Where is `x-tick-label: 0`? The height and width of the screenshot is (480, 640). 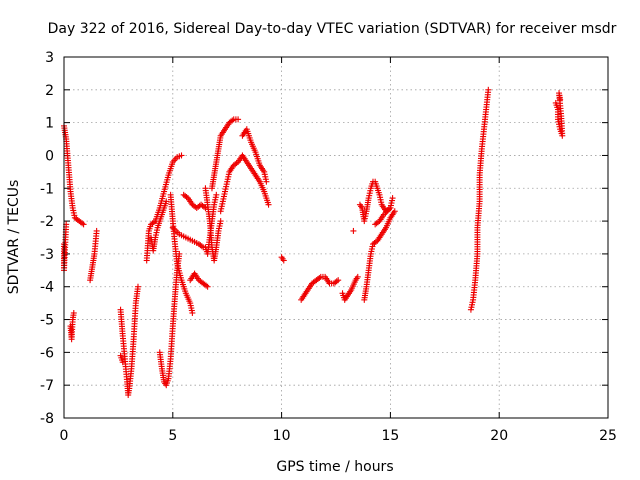 x-tick-label: 0 is located at coordinates (64, 436).